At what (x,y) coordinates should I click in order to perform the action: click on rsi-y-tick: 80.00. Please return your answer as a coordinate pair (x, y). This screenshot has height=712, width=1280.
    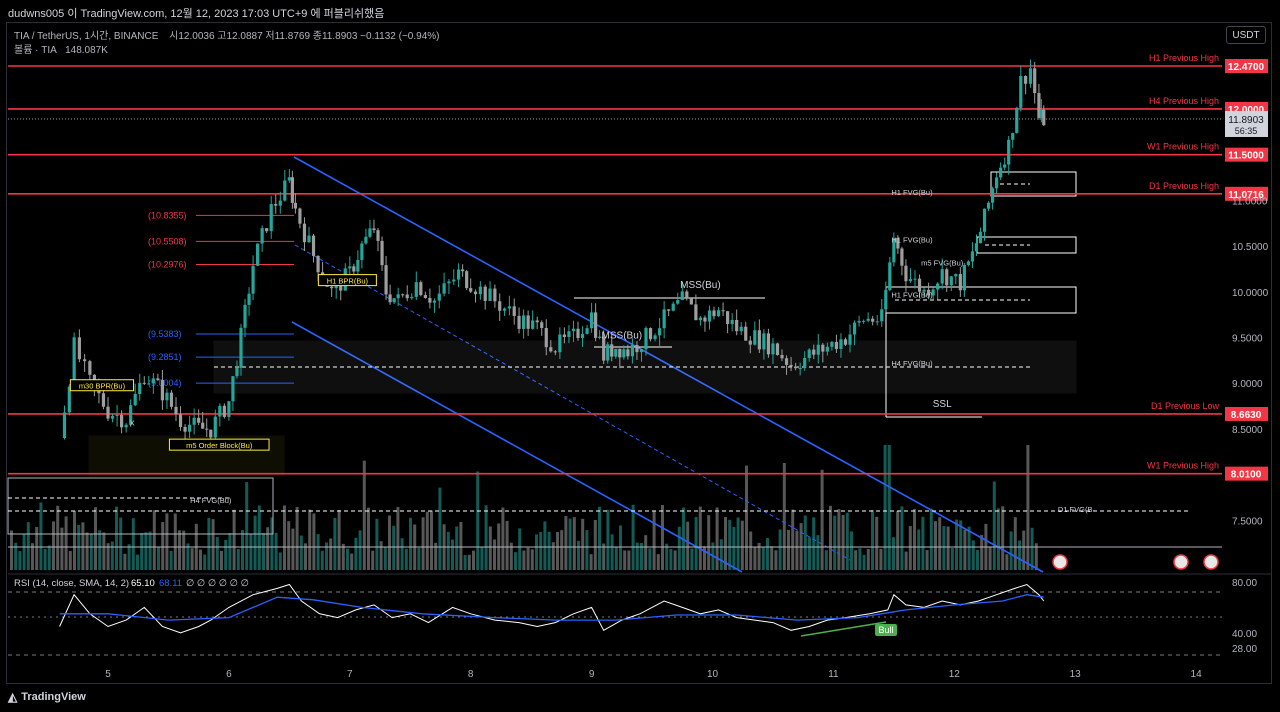
    Looking at the image, I should click on (1244, 583).